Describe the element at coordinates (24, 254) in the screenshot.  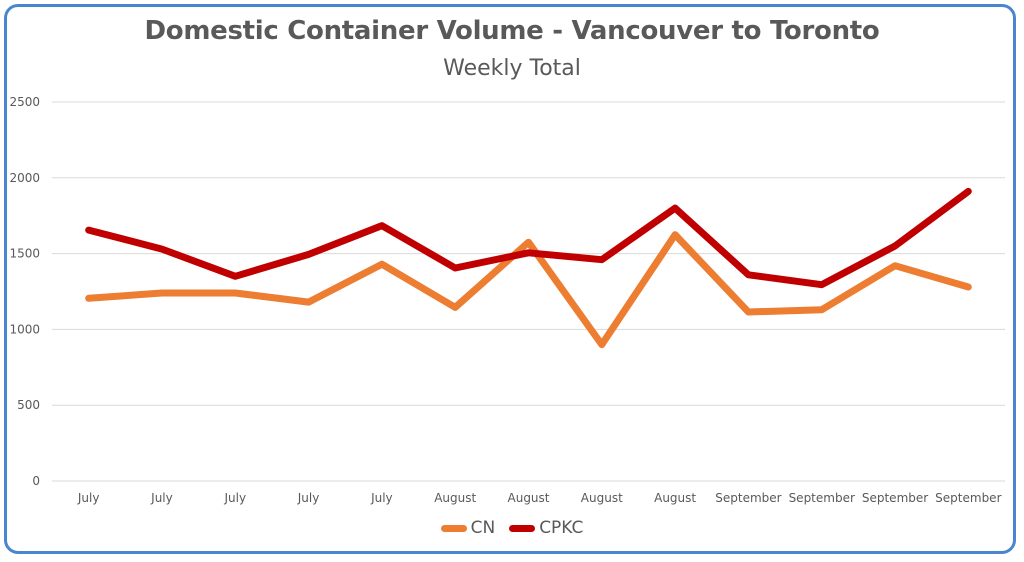
I see `y-tick-label: 1500` at that location.